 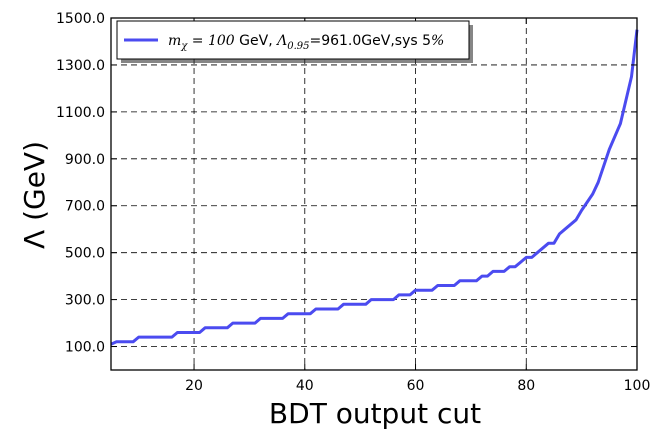 What do you see at coordinates (80, 66) in the screenshot?
I see `y-tick-label: 1300.0` at bounding box center [80, 66].